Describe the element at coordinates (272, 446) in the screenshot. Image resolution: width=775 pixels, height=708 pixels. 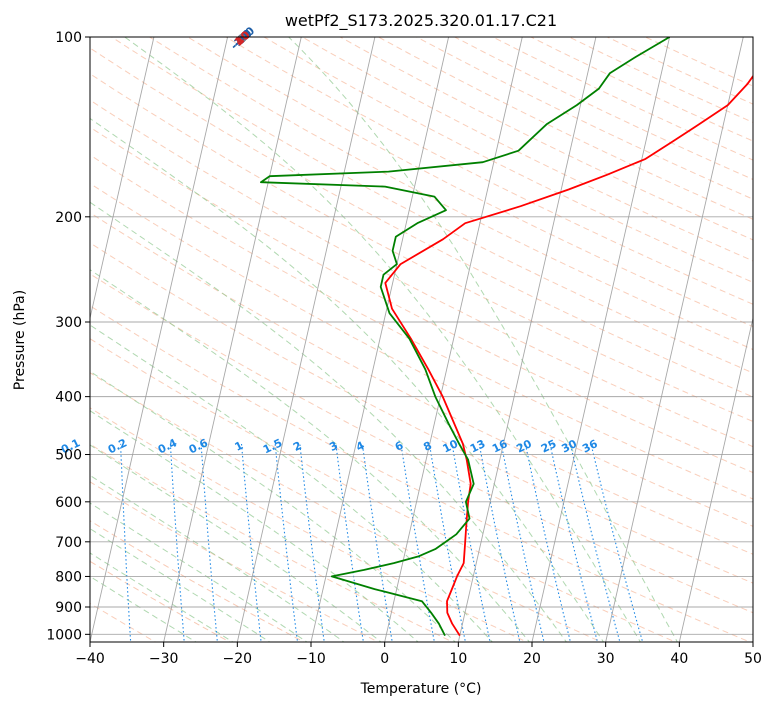
I see `mixing-ratio-label: 1.5` at that location.